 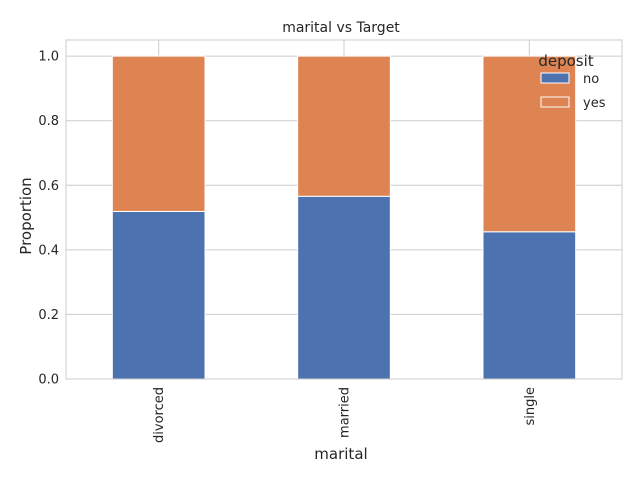 I want to click on legend-label-no: no, so click(x=591, y=79).